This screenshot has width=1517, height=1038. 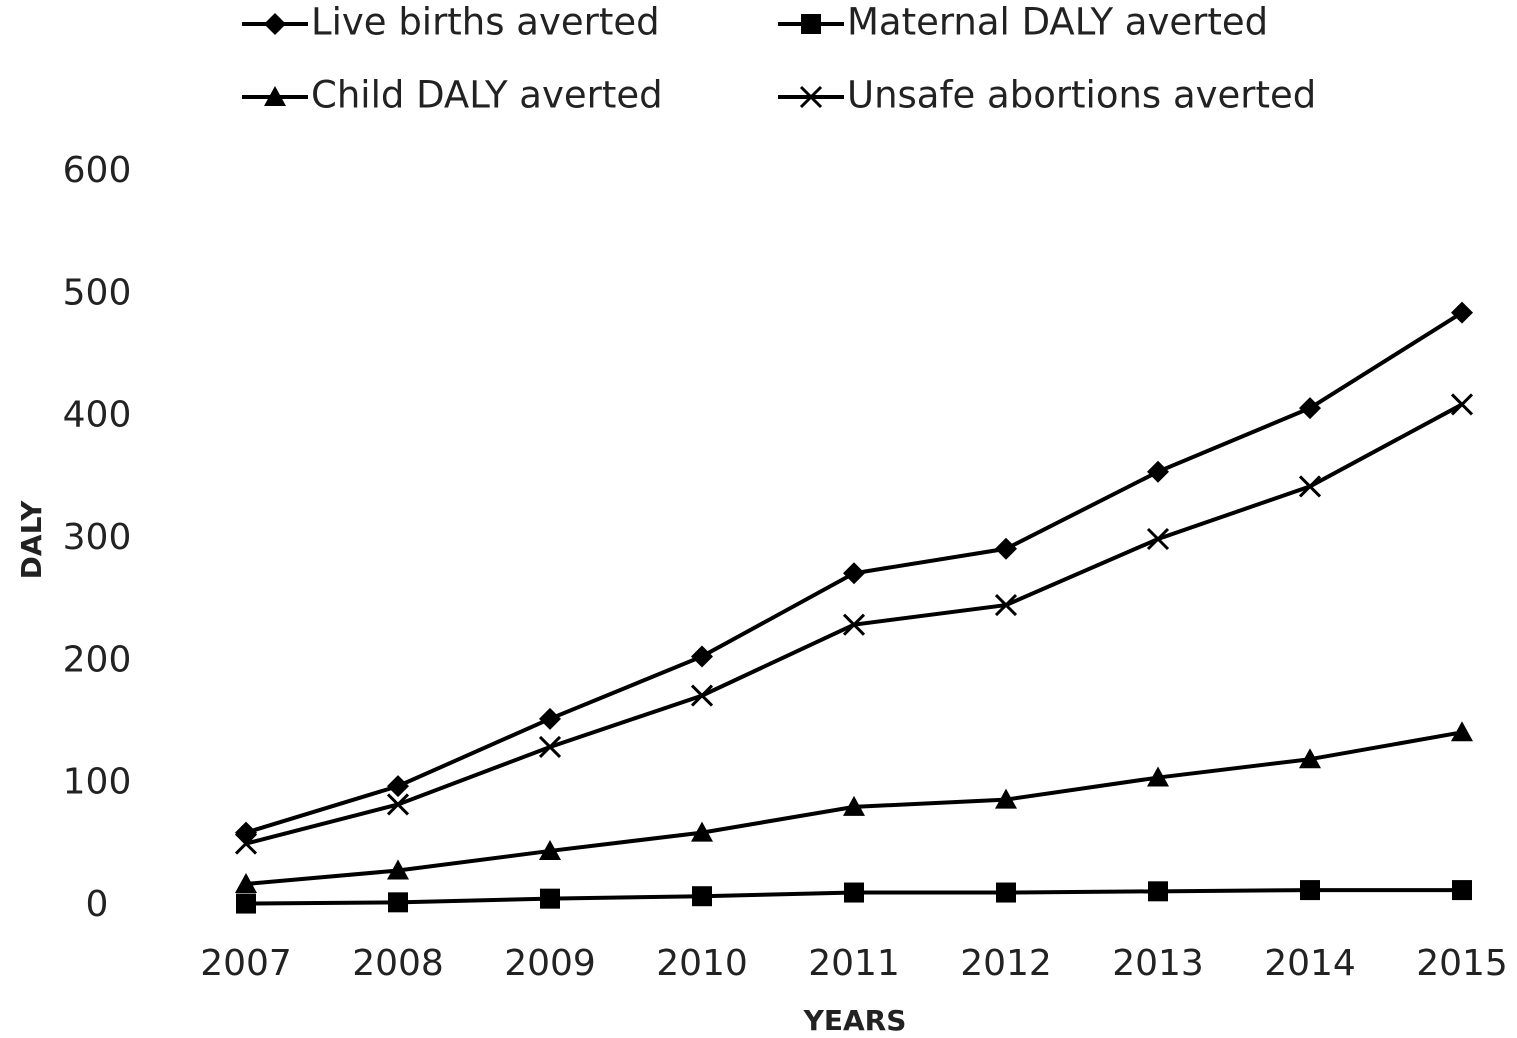 What do you see at coordinates (855, 1020) in the screenshot?
I see `x-axis-label: YEARS` at bounding box center [855, 1020].